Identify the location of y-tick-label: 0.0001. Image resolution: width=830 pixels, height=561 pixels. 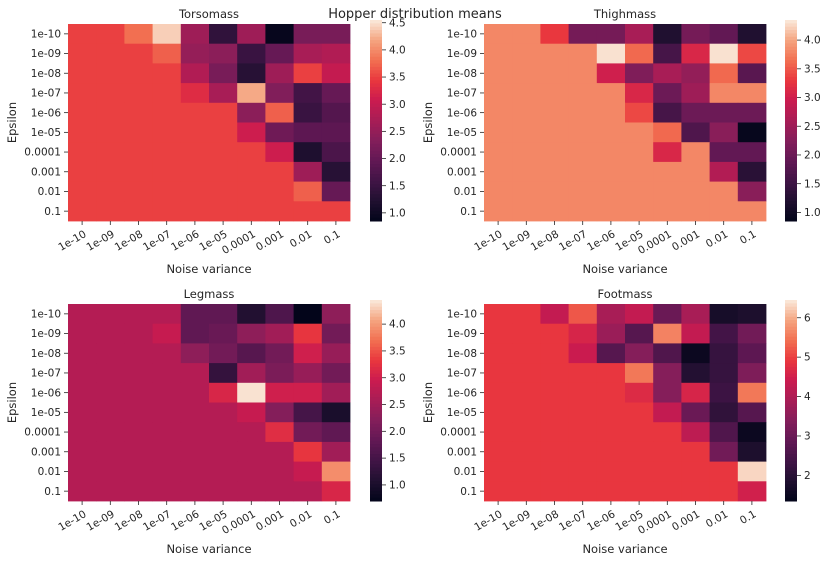
(458, 153).